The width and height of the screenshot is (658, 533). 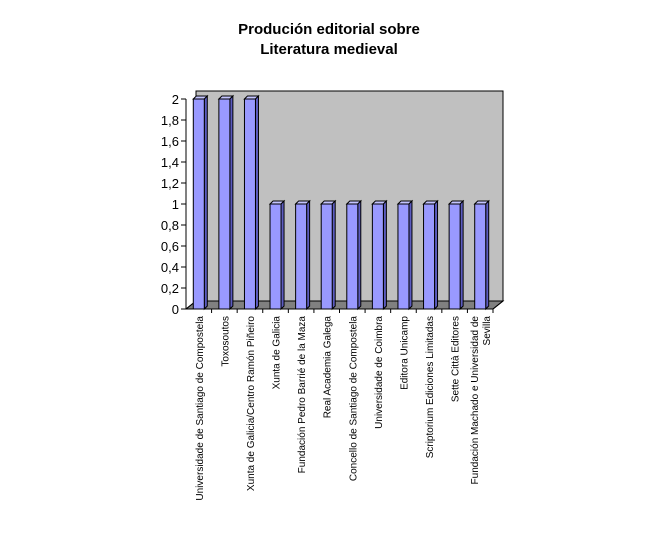 What do you see at coordinates (487, 331) in the screenshot?
I see `x-tick-label: Sevilla` at bounding box center [487, 331].